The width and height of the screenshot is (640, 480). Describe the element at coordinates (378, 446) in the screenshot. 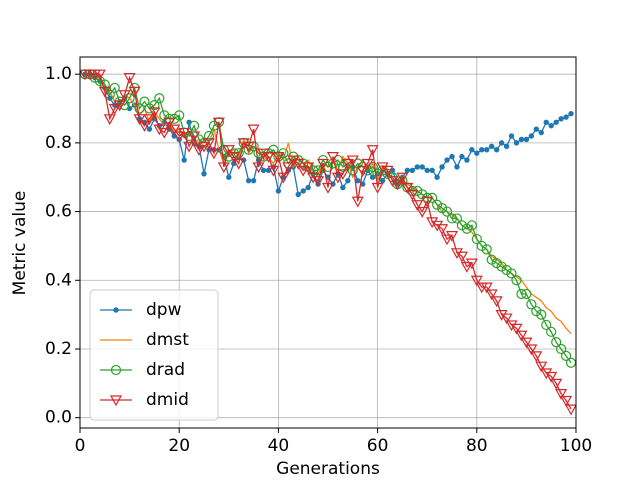

I see `x-tick-label: 60` at that location.